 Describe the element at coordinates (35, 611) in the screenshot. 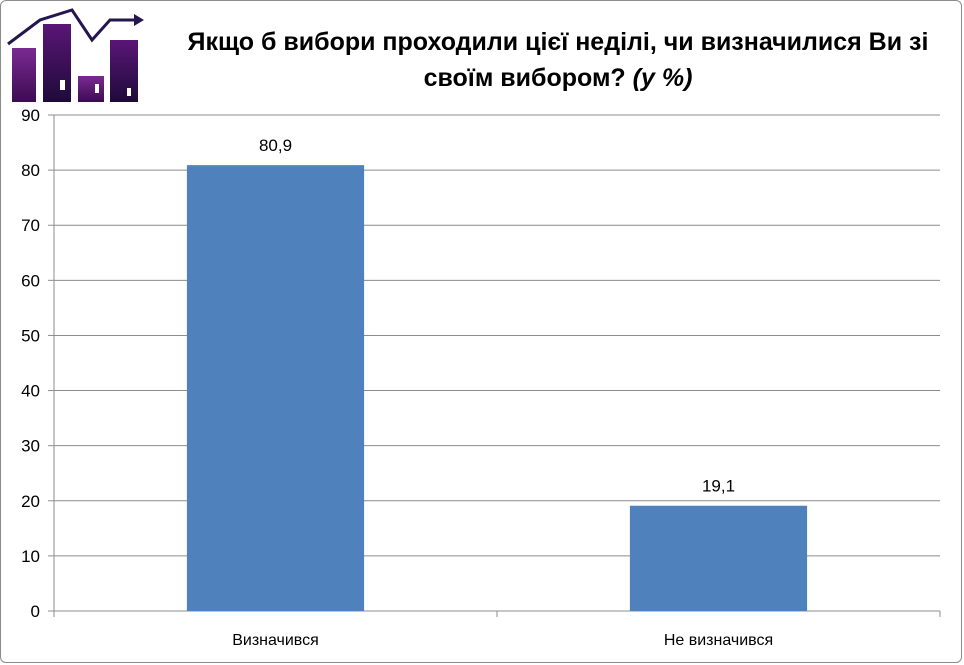

I see `y-tick-label: 0` at that location.